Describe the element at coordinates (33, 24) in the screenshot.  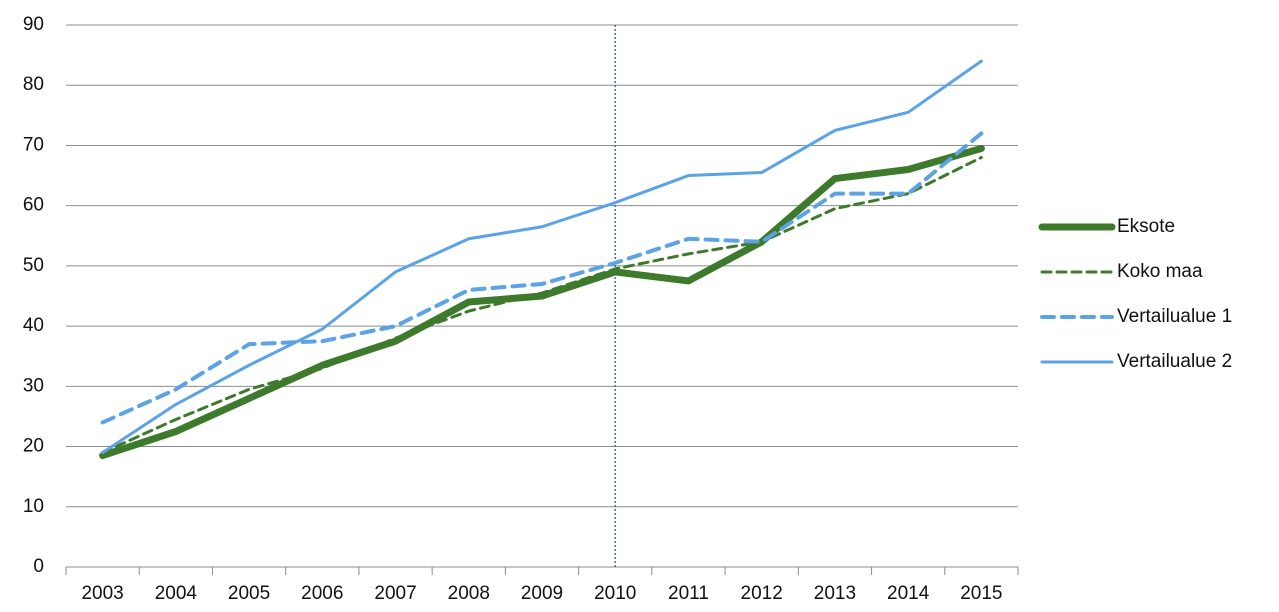
I see `y-tick-label: 90` at that location.